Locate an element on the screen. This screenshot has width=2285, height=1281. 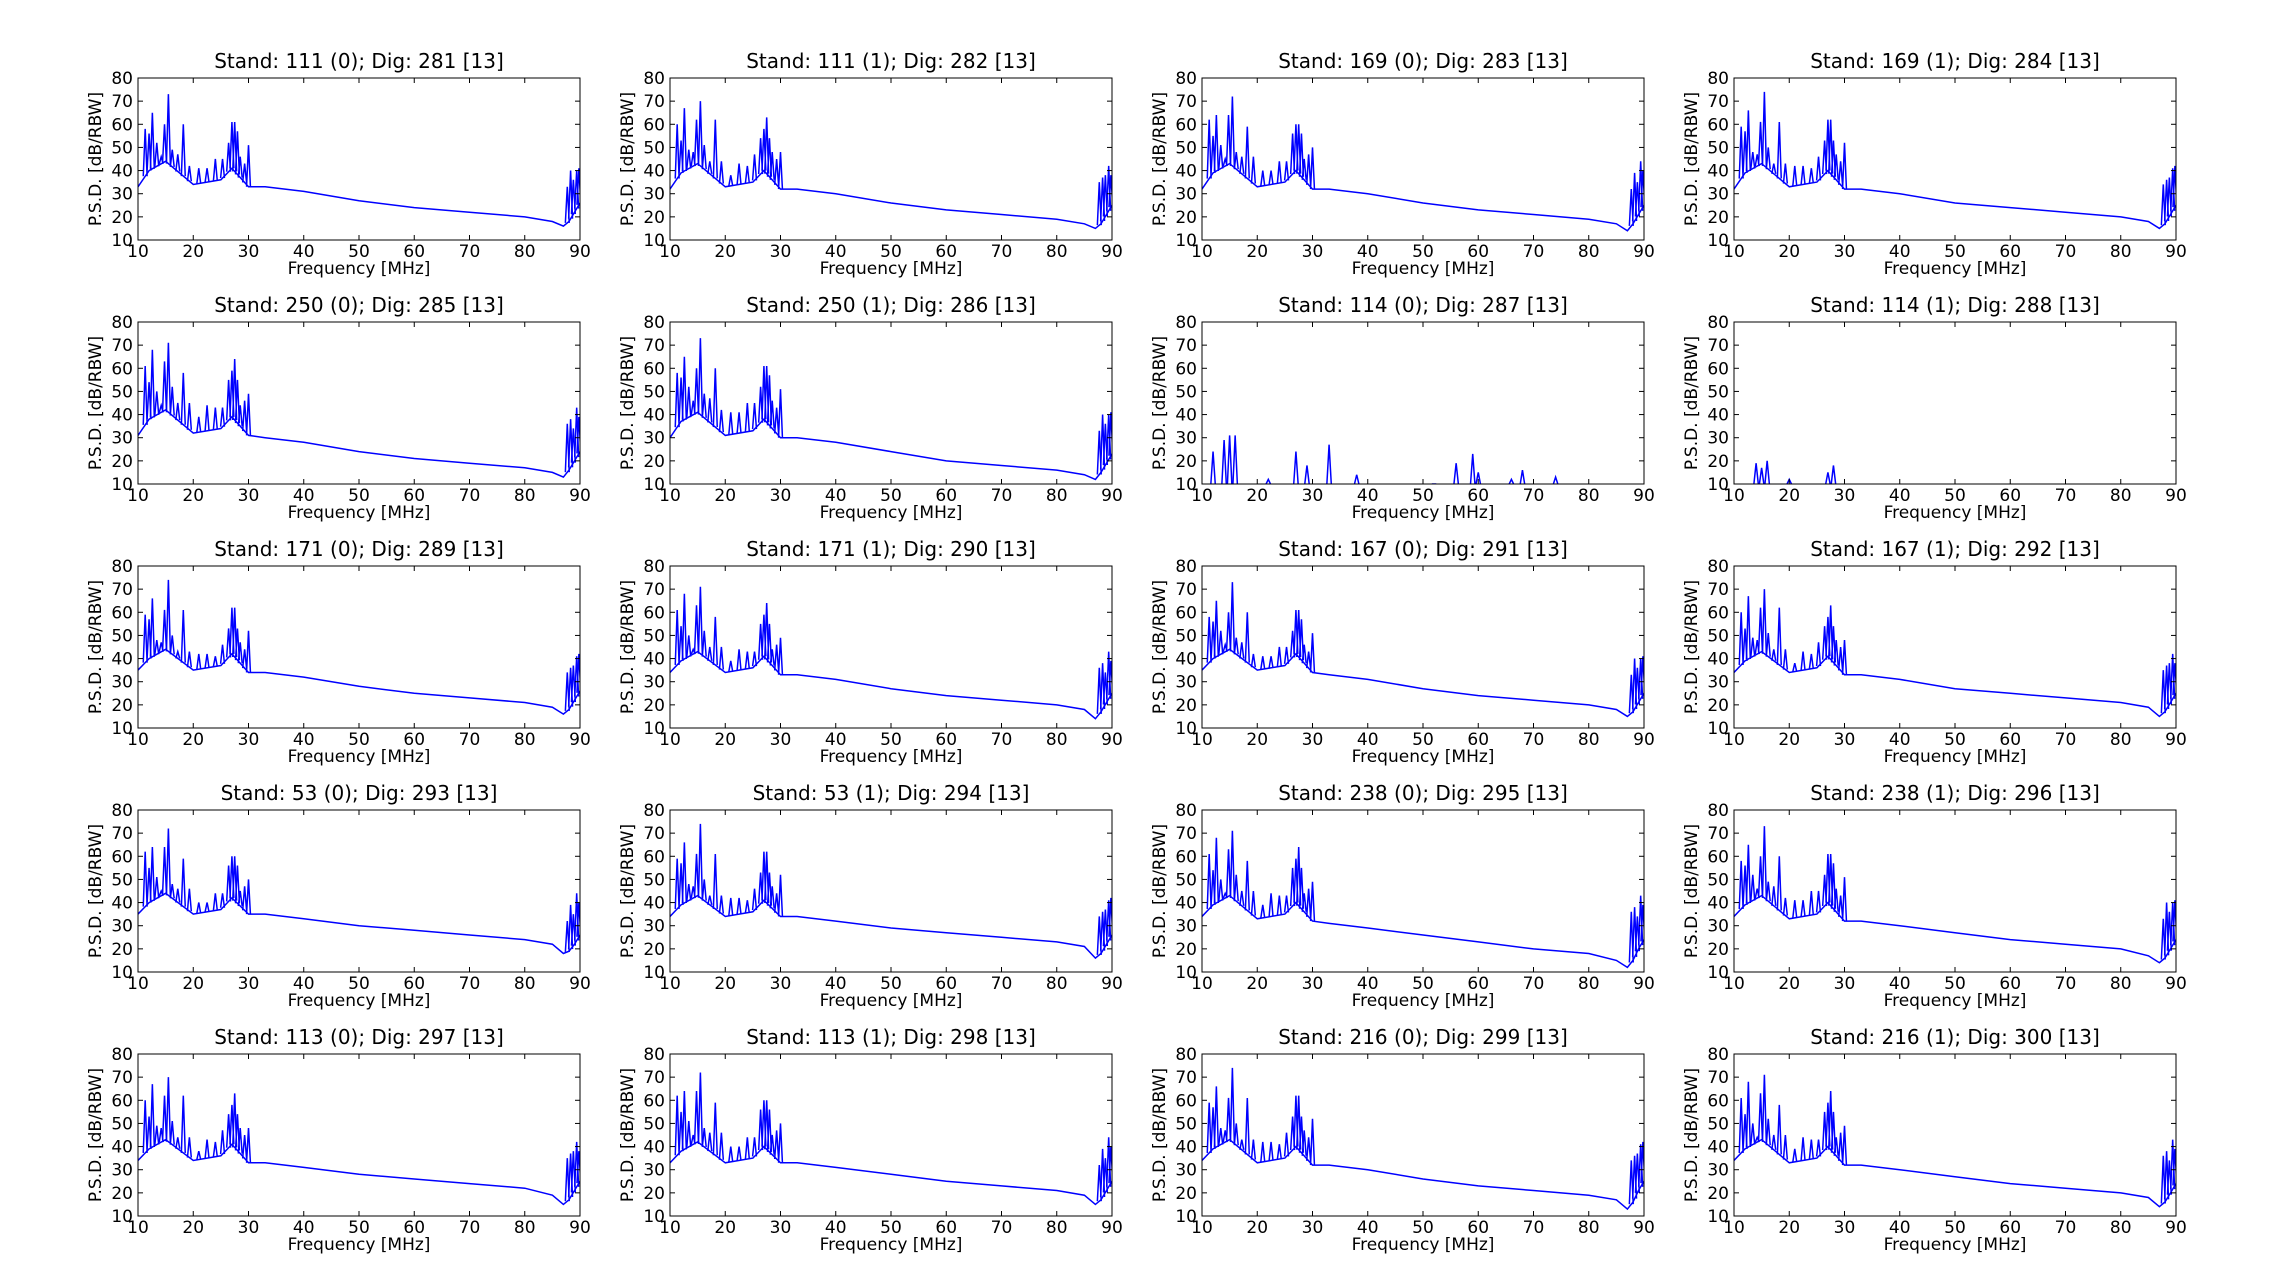
x-axis-label: Frequency [MHz] is located at coordinates (891, 1245).